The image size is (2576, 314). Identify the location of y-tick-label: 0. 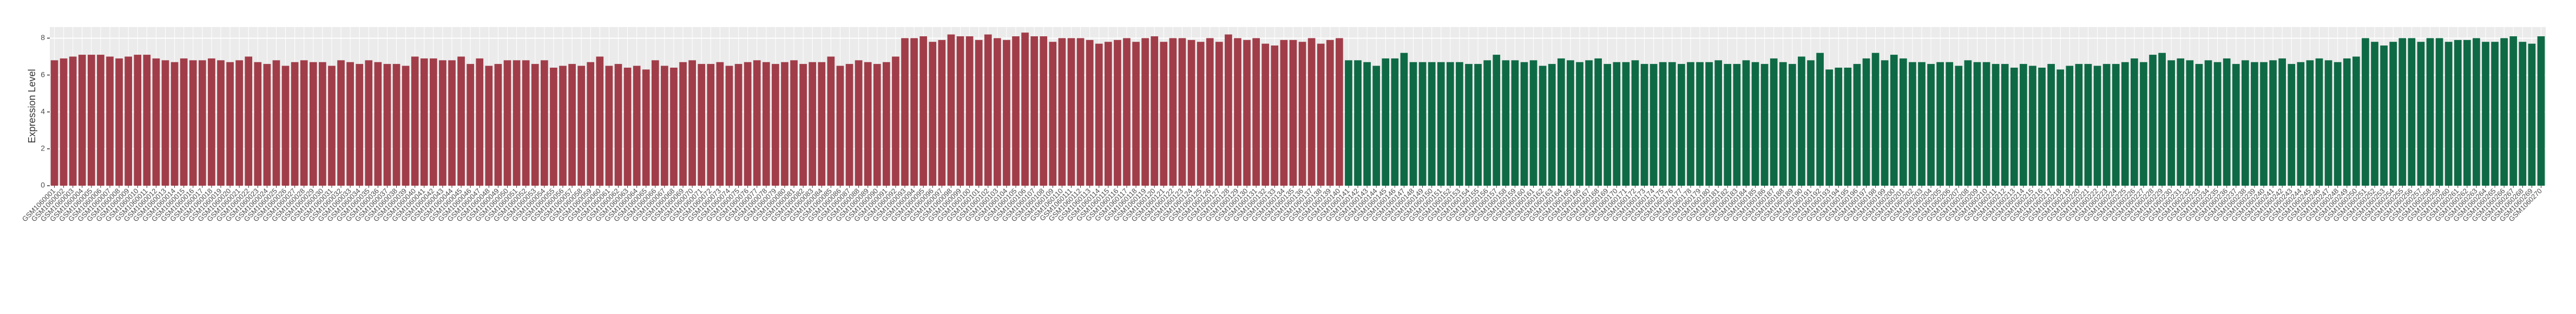
(43, 185).